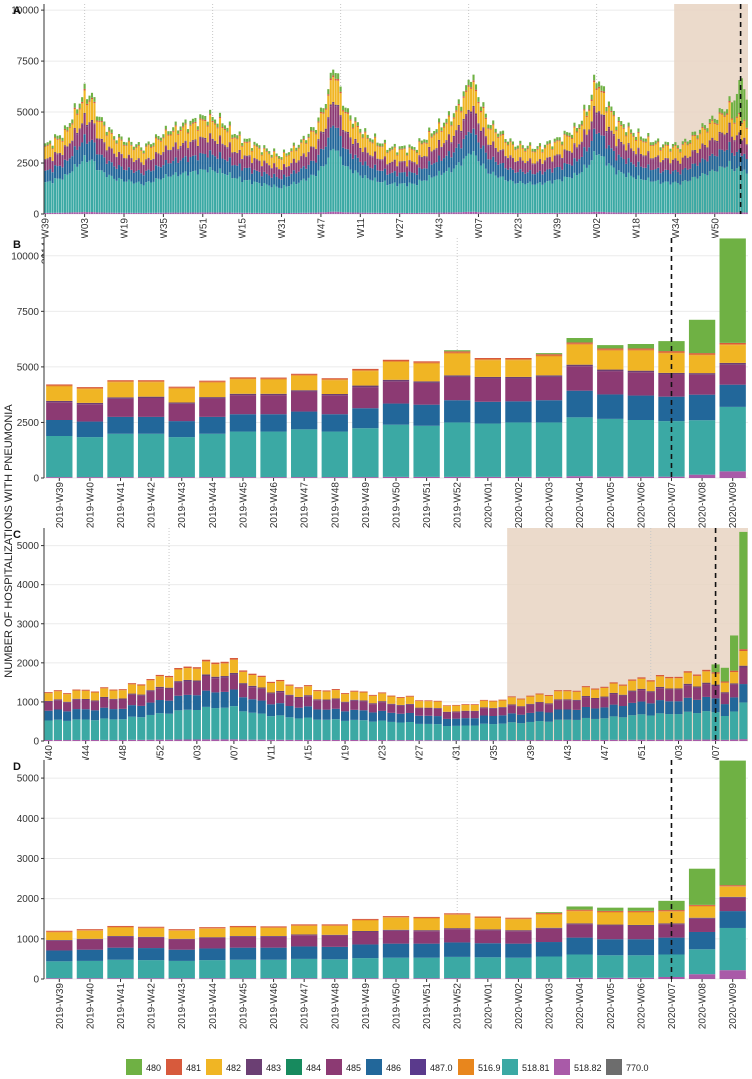 The width and height of the screenshot is (752, 1079). Describe the element at coordinates (28, 113) in the screenshot. I see `y-tick-label: 5000` at that location.